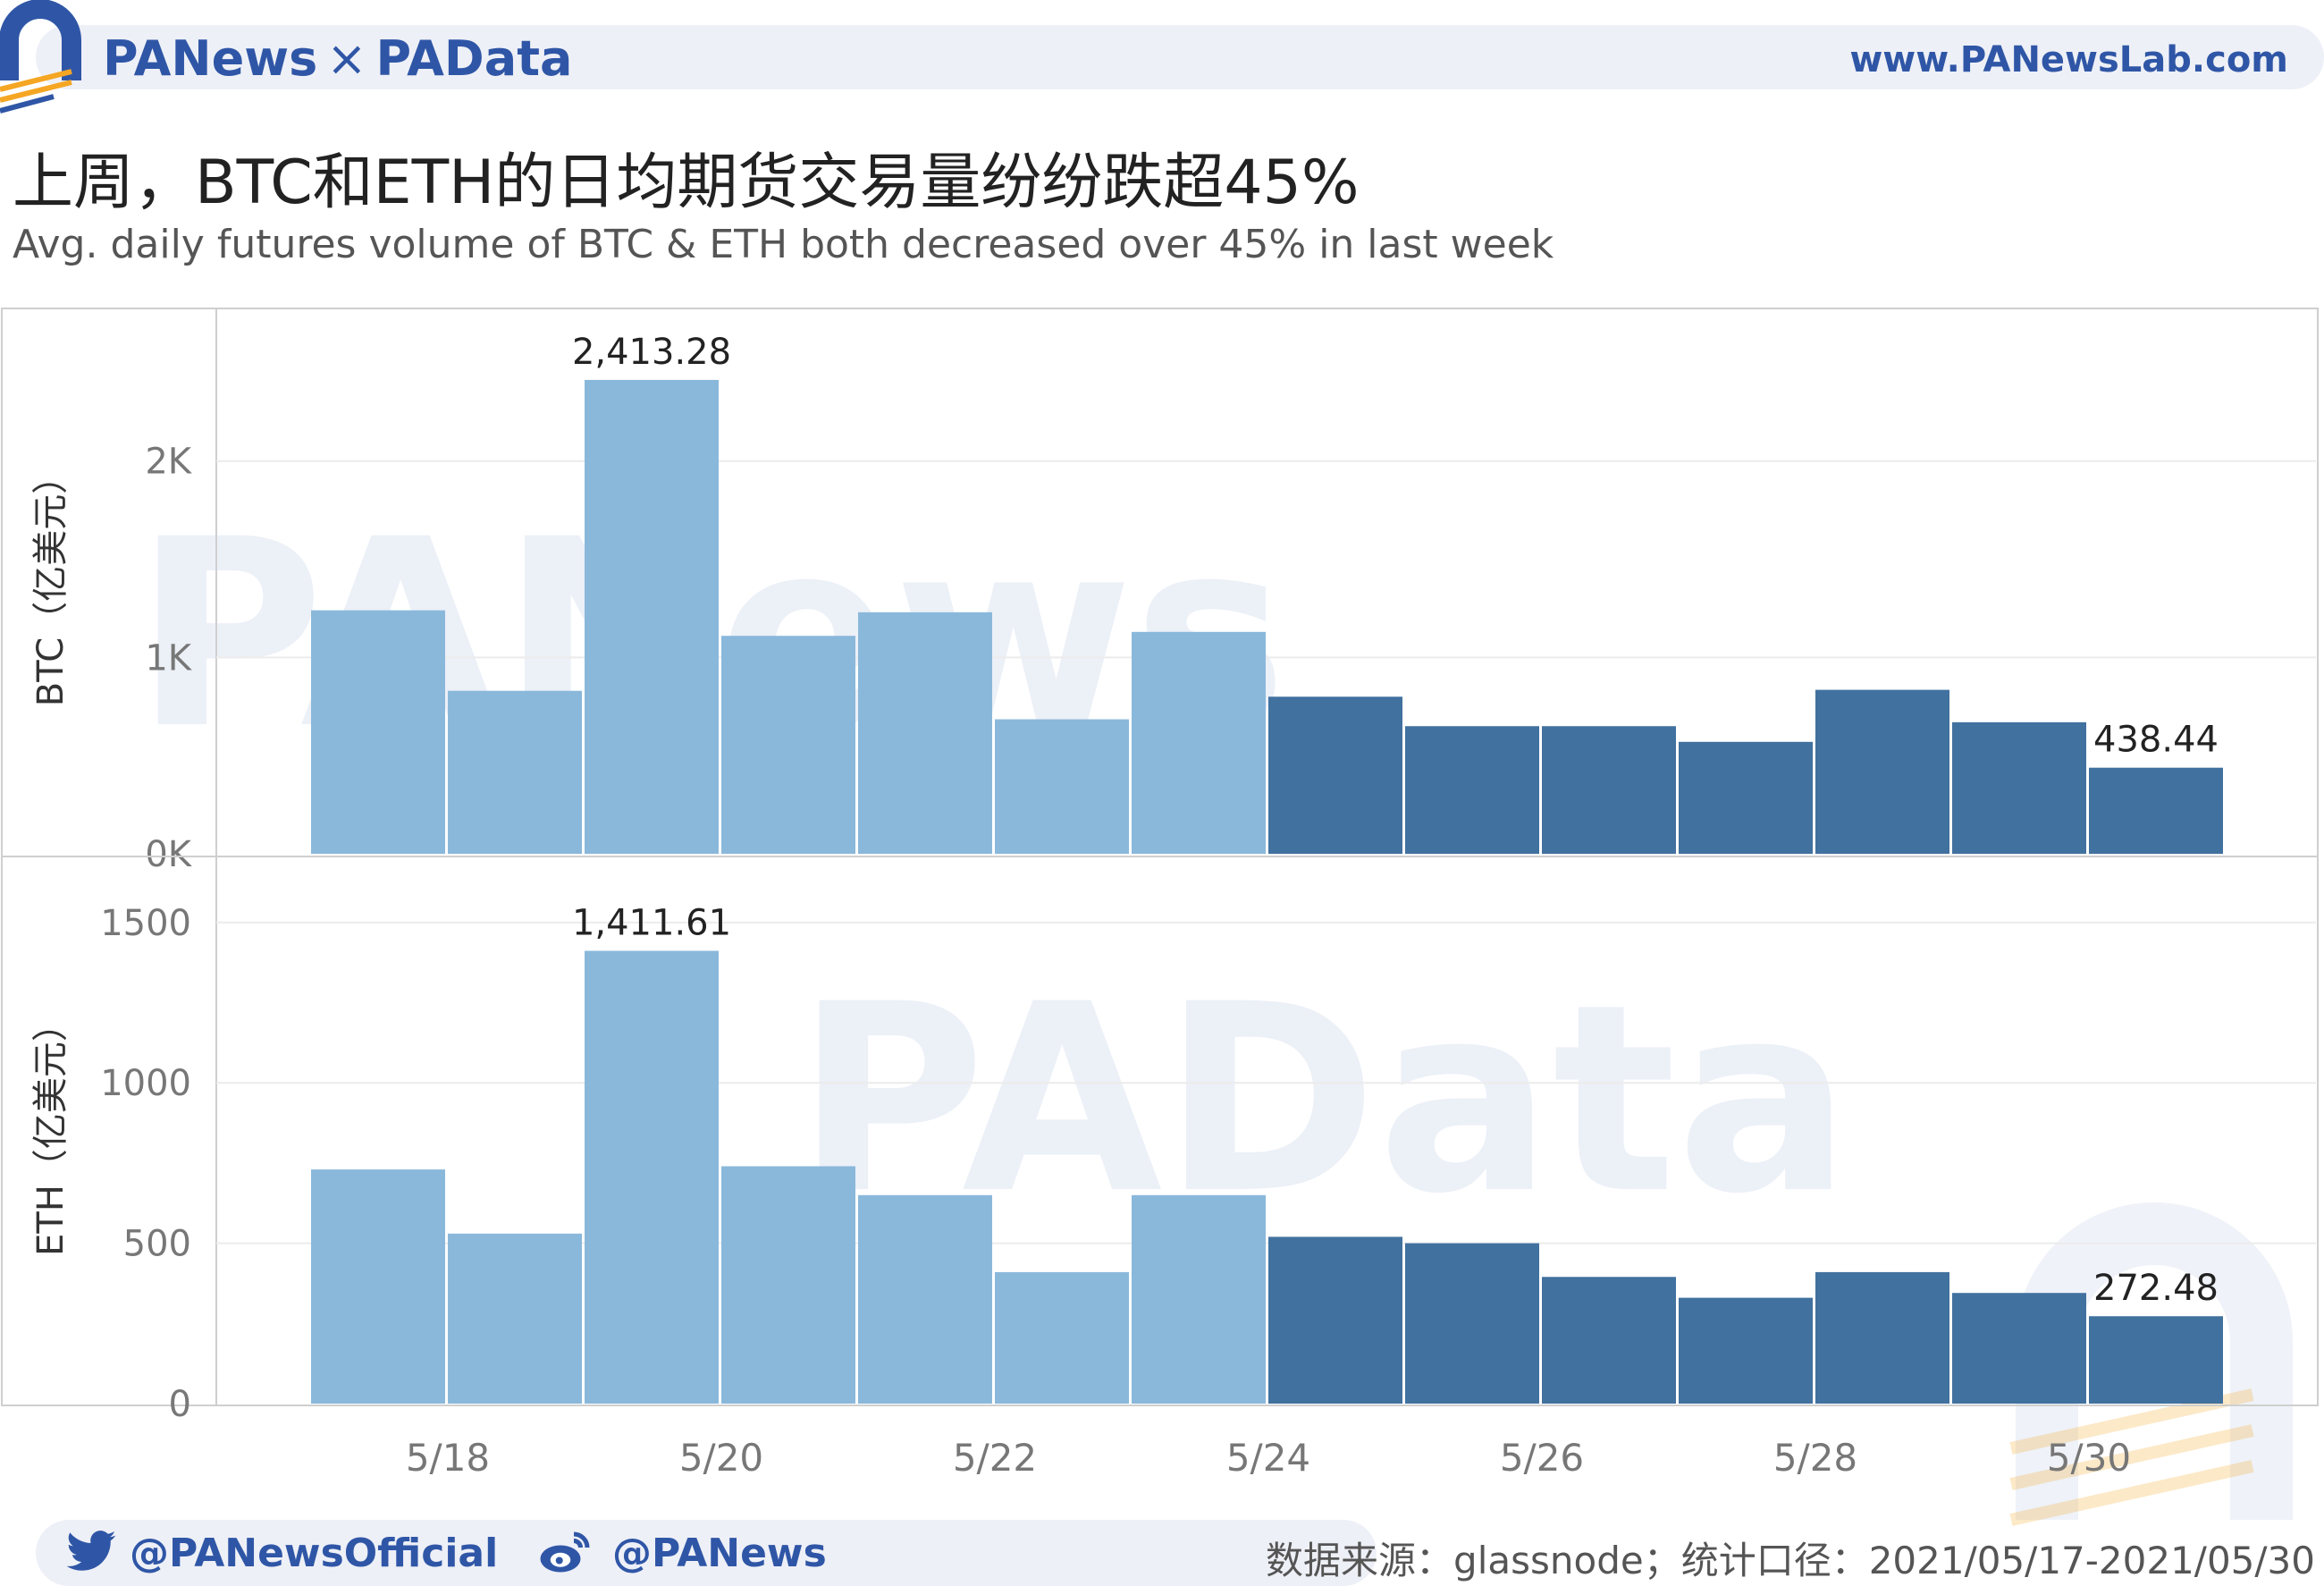 Image resolution: width=2324 pixels, height=1586 pixels. I want to click on footer-bar, so click(706, 1553).